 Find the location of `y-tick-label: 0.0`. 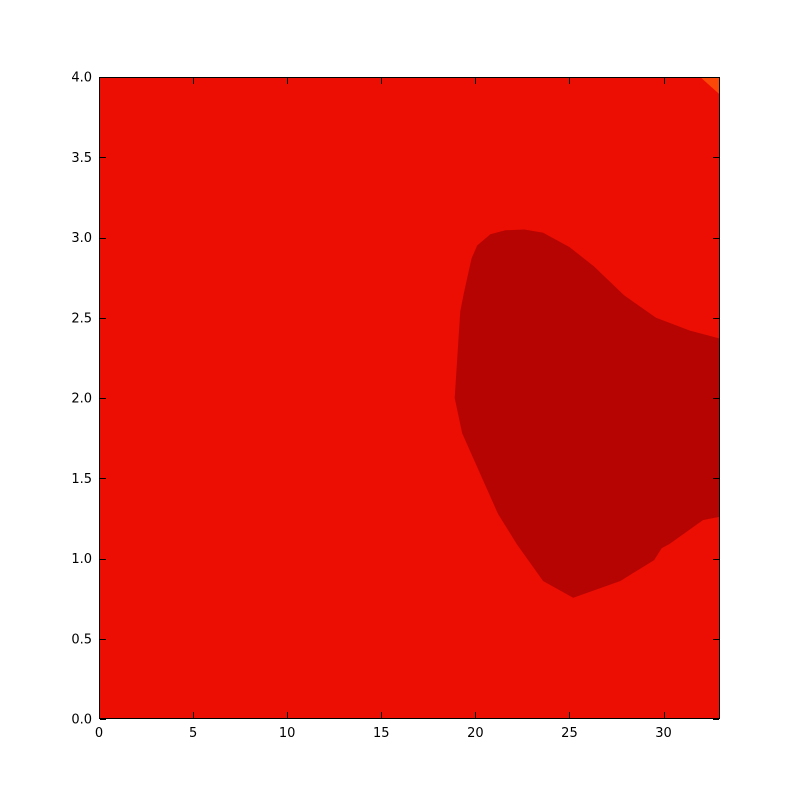

y-tick-label: 0.0 is located at coordinates (81, 720).